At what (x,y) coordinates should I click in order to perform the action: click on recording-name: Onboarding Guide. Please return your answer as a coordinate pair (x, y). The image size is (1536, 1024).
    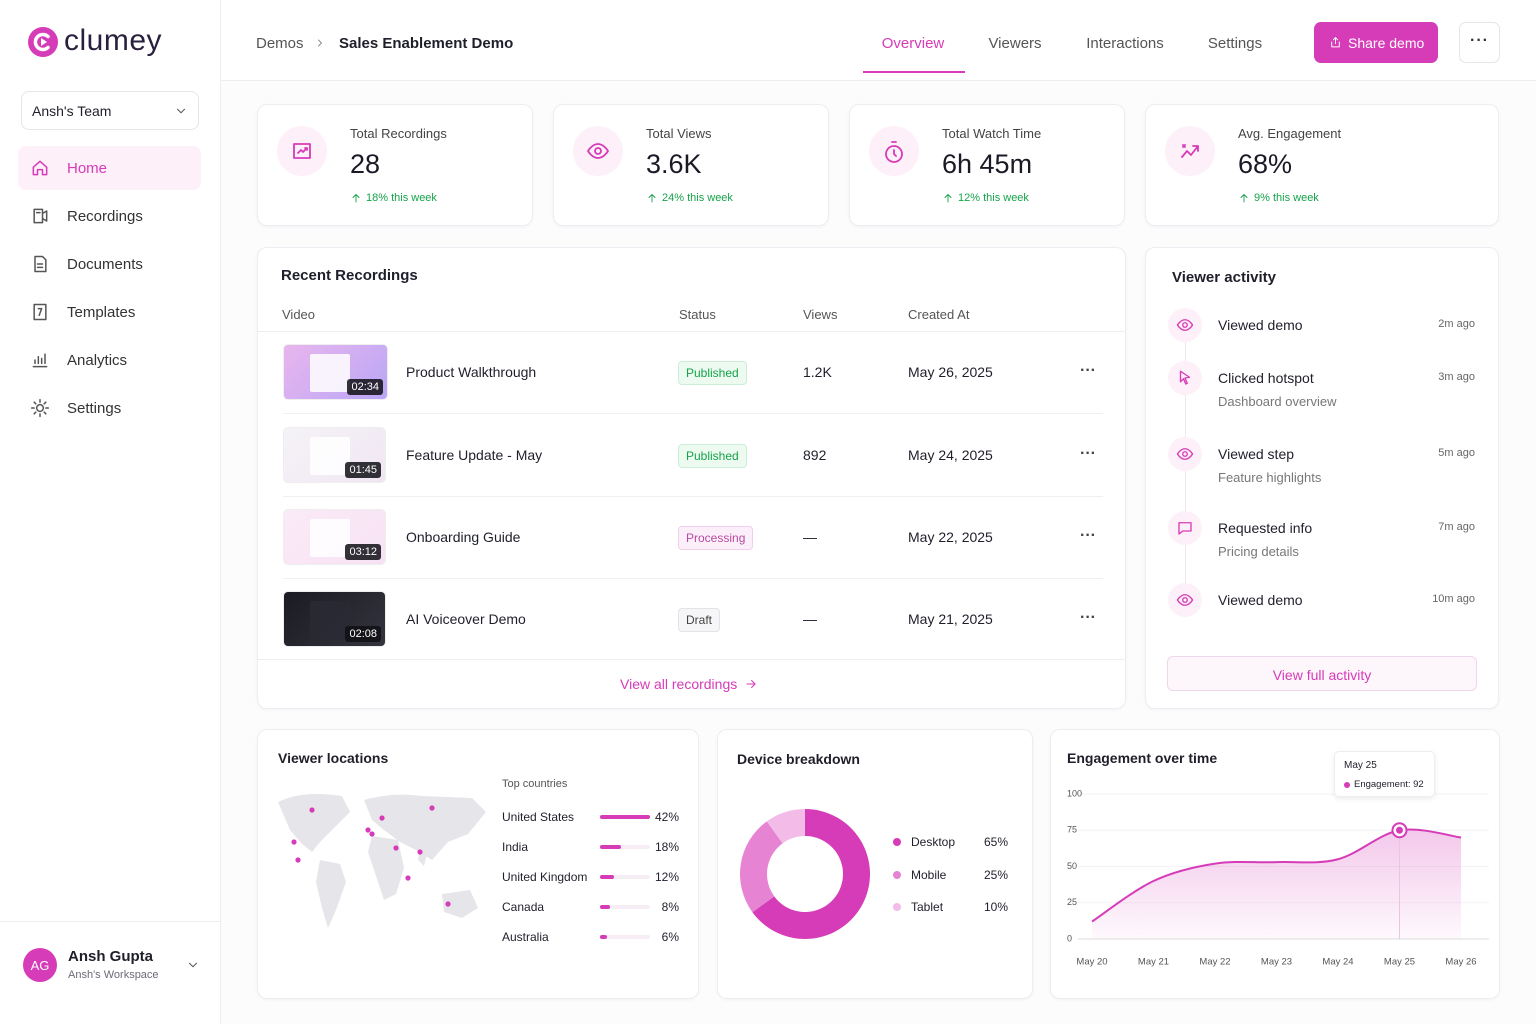
    Looking at the image, I should click on (463, 537).